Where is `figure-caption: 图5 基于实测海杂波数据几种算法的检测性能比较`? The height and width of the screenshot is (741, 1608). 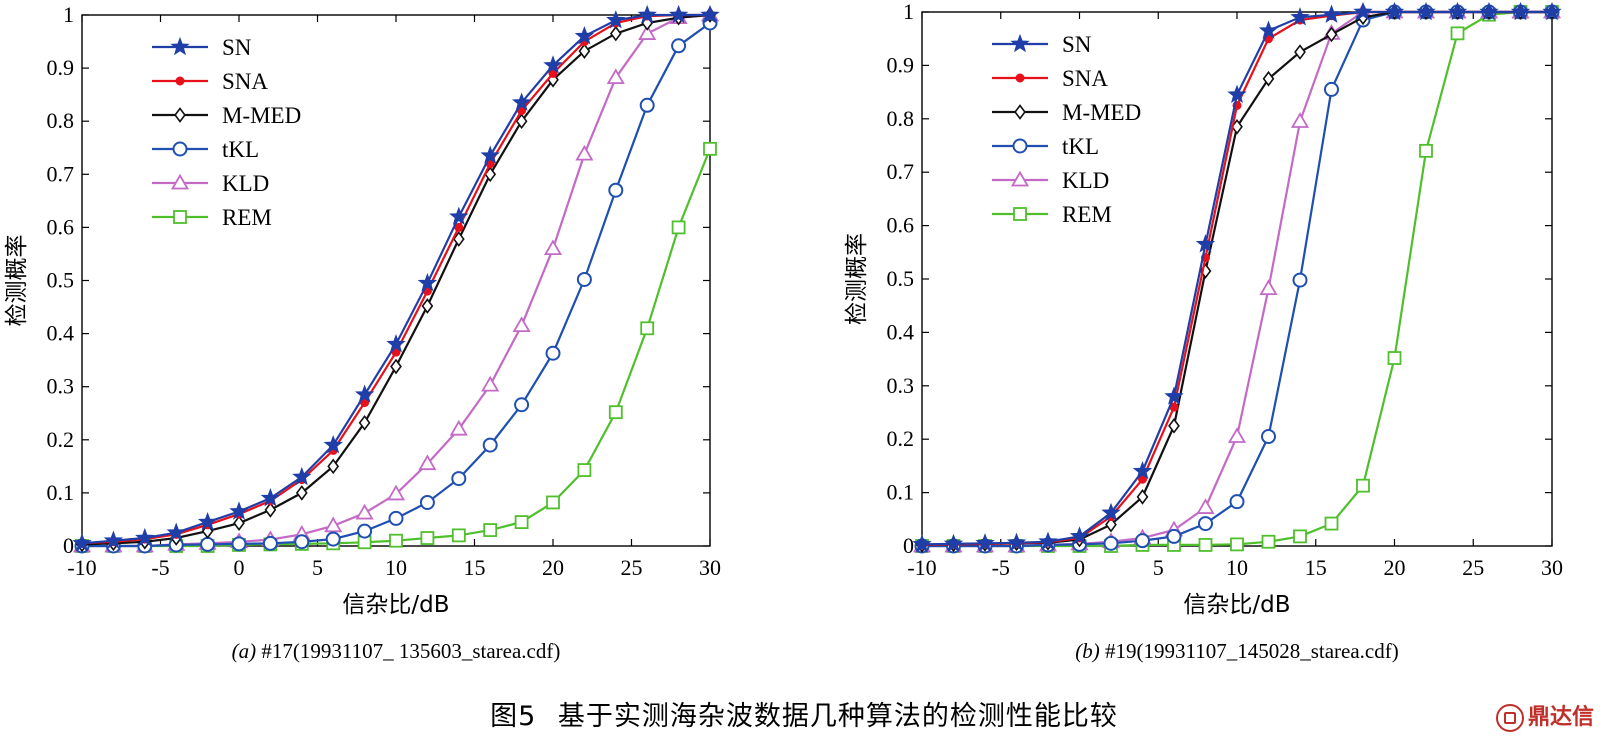
figure-caption: 图5 基于实测海杂波数据几种算法的检测性能比较 is located at coordinates (804, 713).